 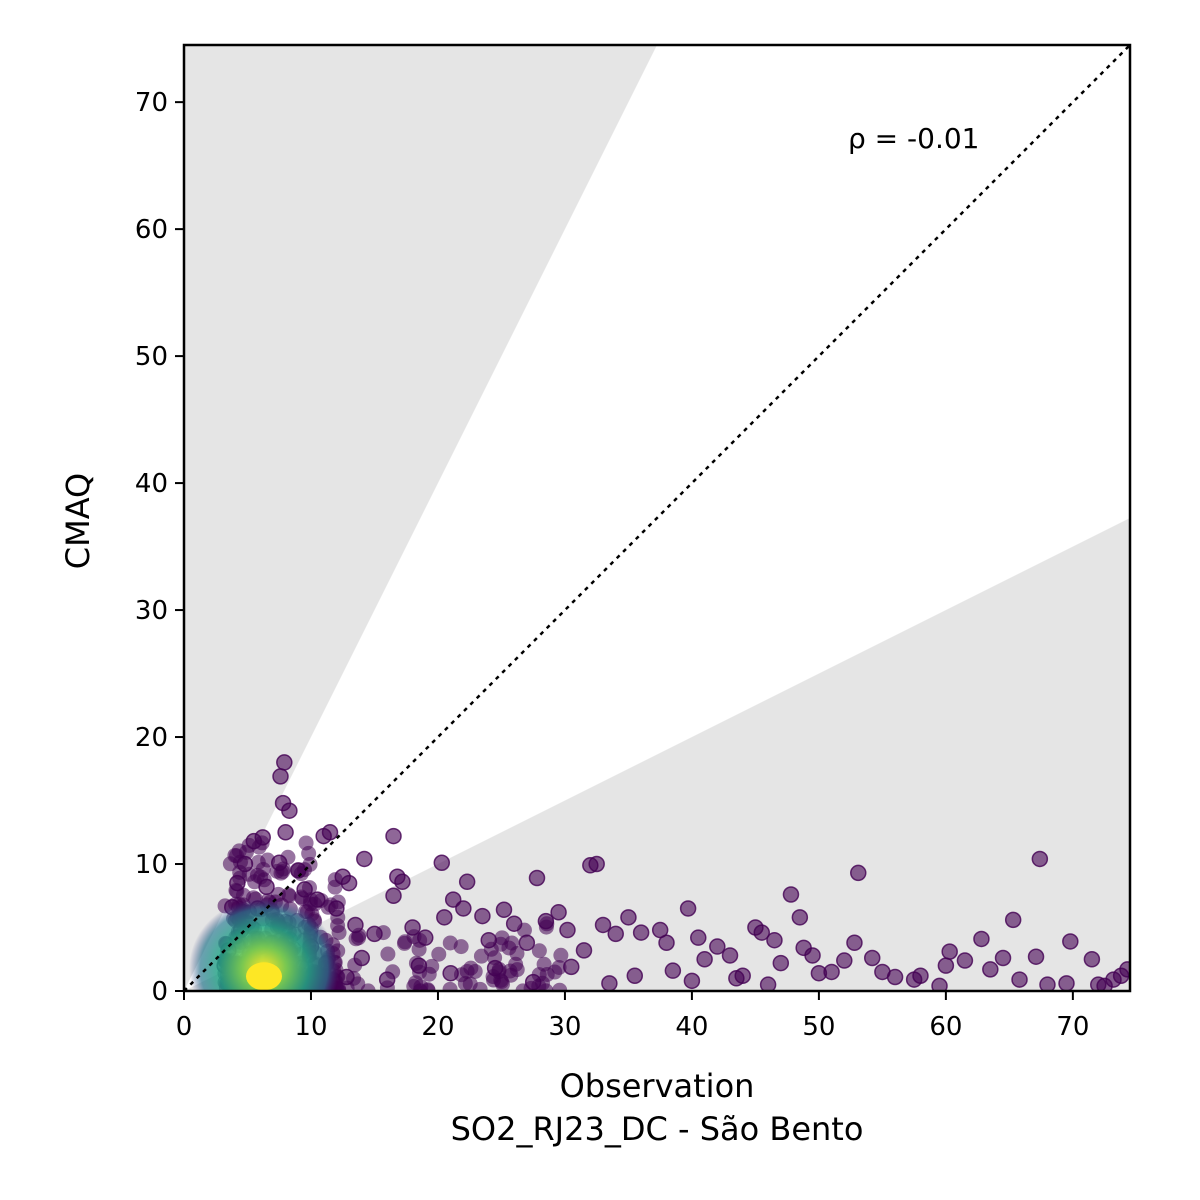 What do you see at coordinates (151, 611) in the screenshot?
I see `y-tick-label: 30` at bounding box center [151, 611].